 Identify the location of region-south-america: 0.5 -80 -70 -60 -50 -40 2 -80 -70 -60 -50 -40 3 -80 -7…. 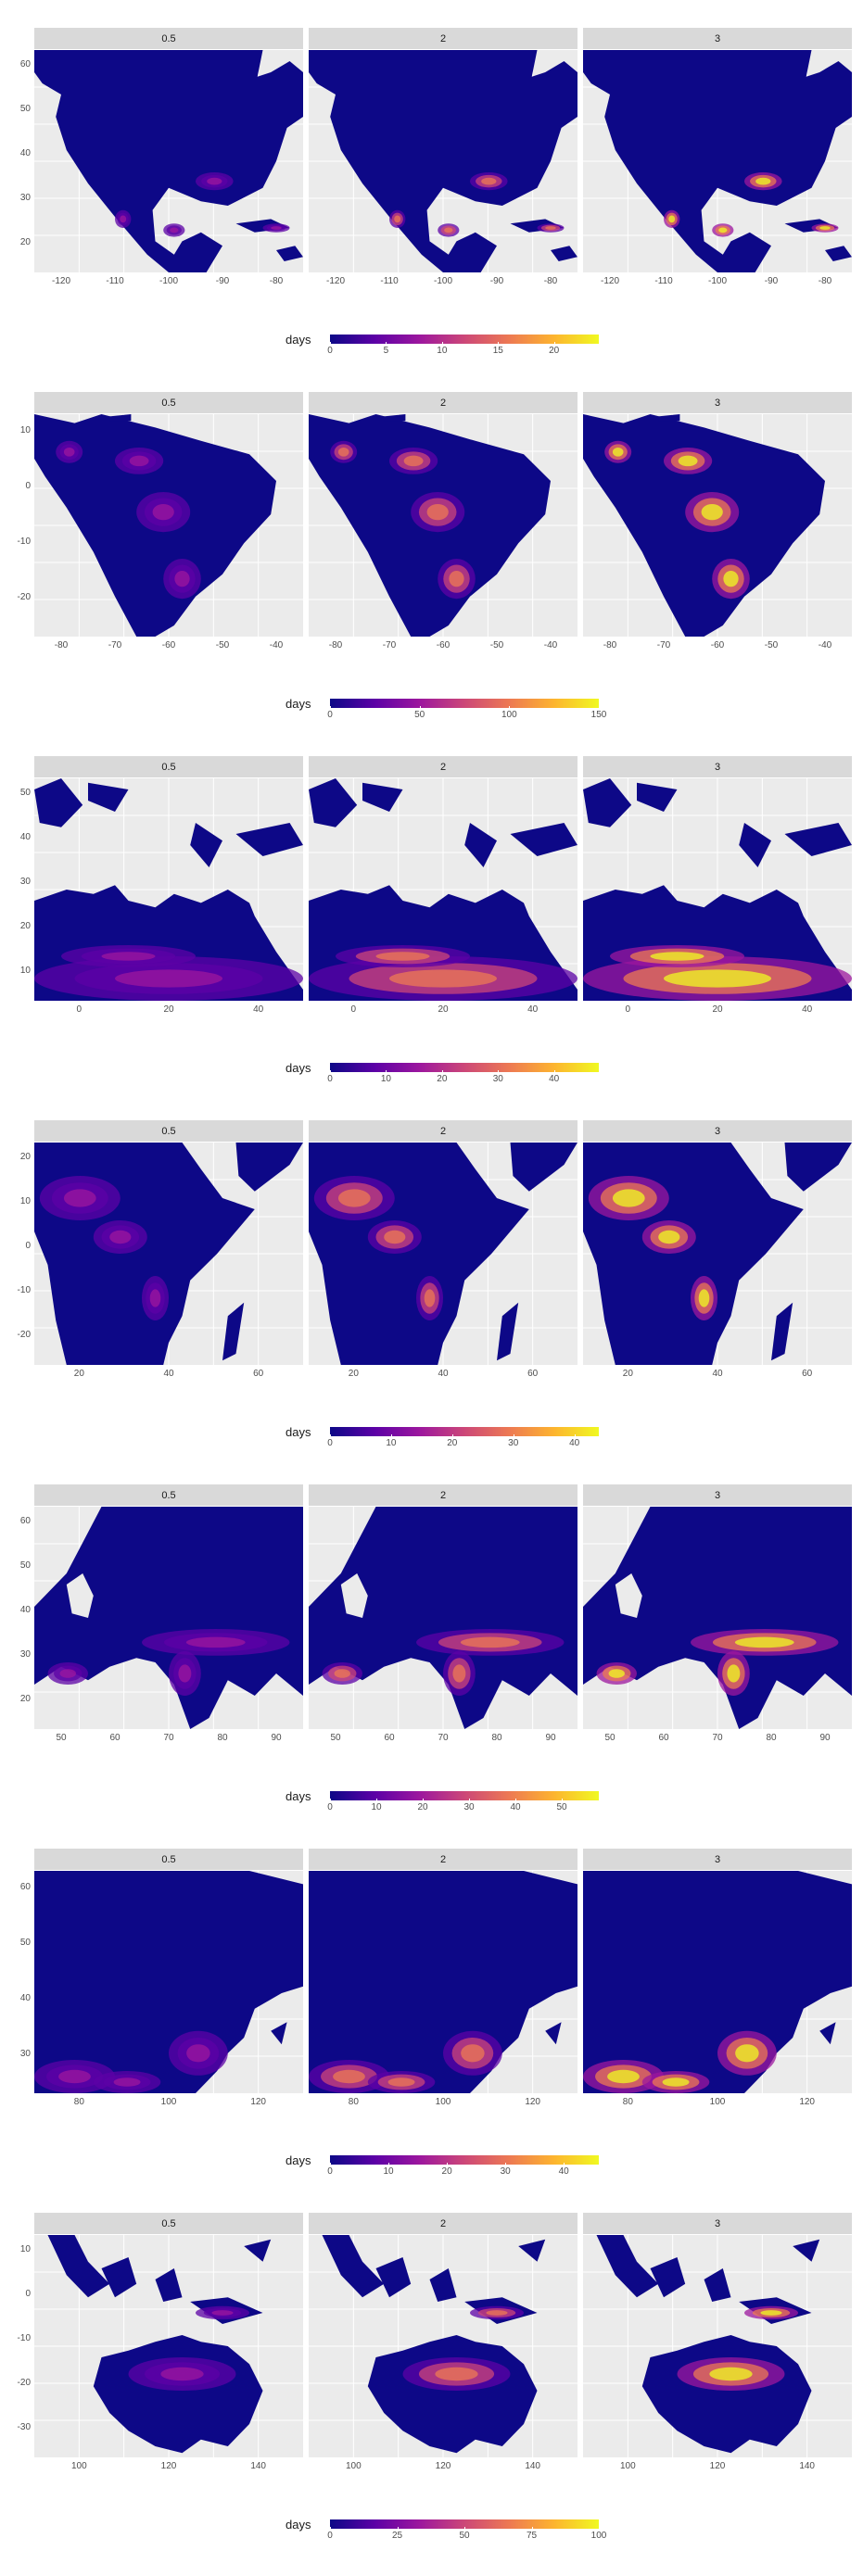
(431, 573).